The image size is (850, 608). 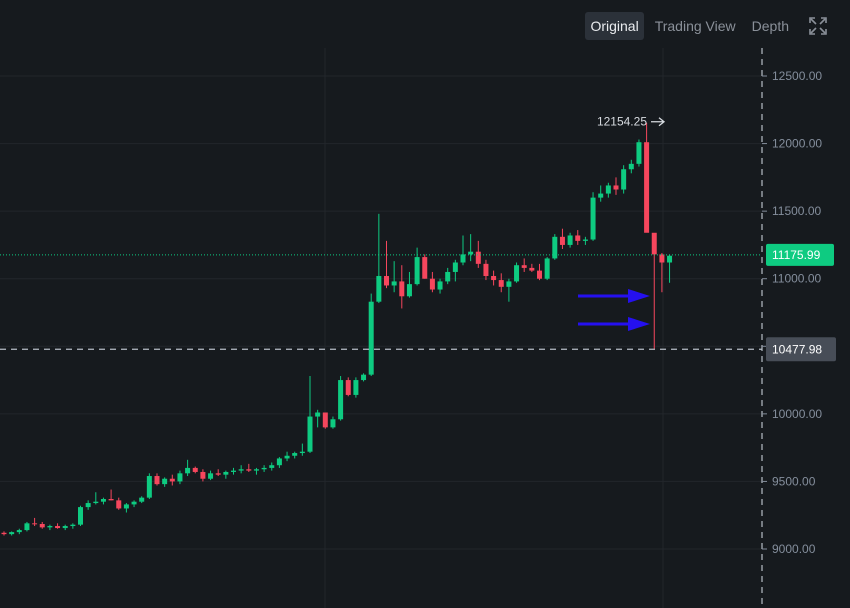 I want to click on axis-tick-label: 12000.00, so click(x=797, y=144).